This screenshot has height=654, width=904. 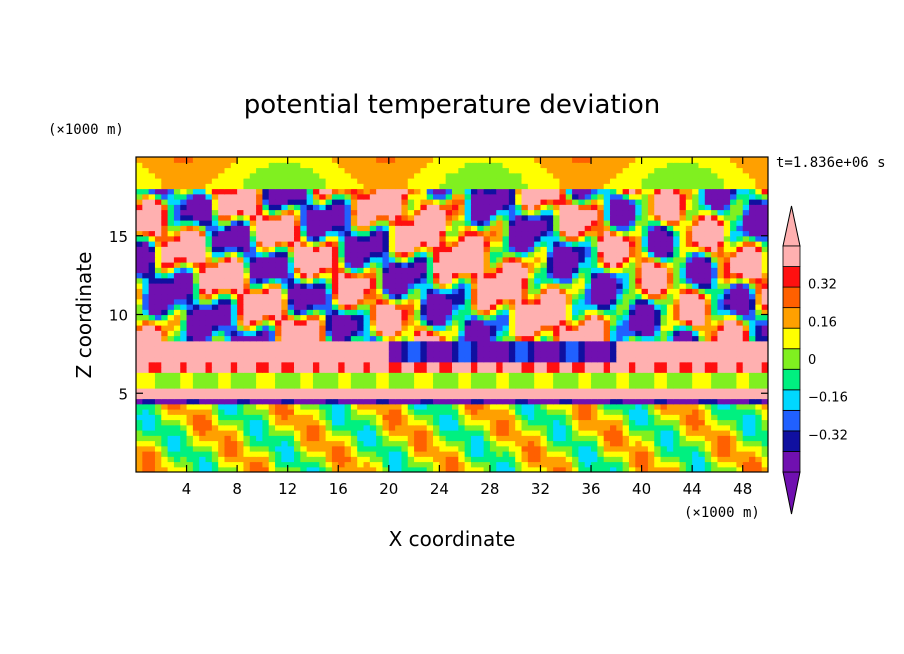 I want to click on x-tick-label: 48, so click(x=742, y=489).